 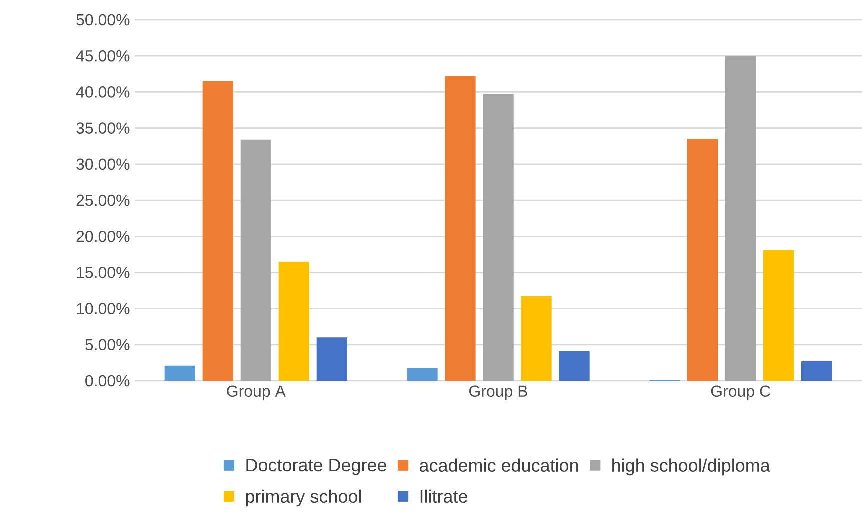 I want to click on x-tick-label: Group C, so click(x=740, y=393).